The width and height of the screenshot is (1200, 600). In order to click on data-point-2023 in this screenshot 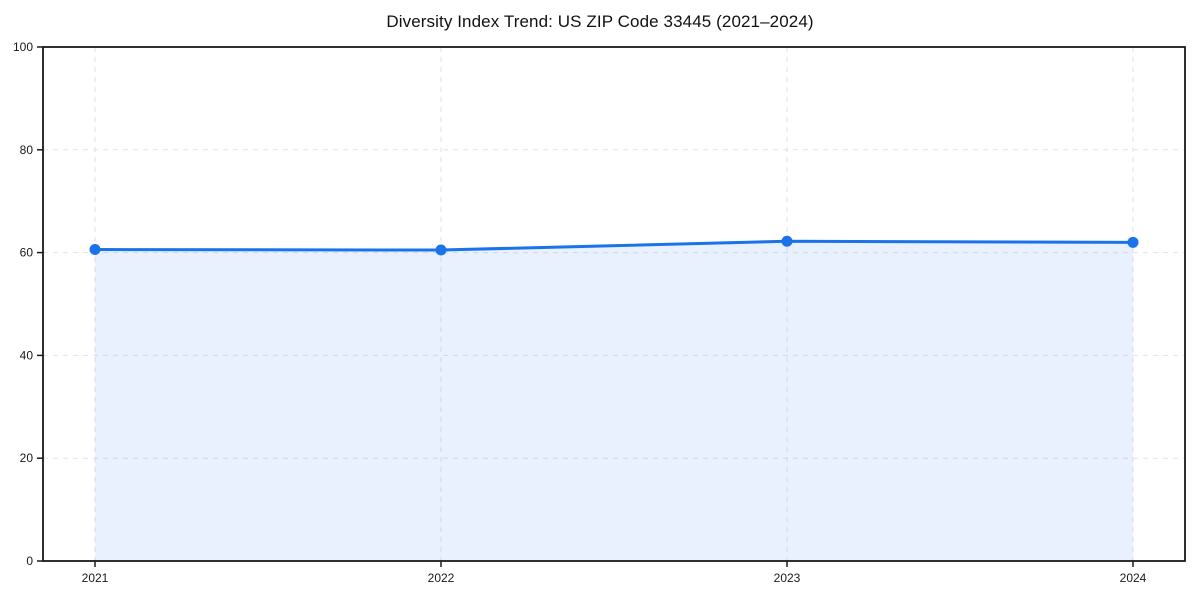, I will do `click(787, 241)`.